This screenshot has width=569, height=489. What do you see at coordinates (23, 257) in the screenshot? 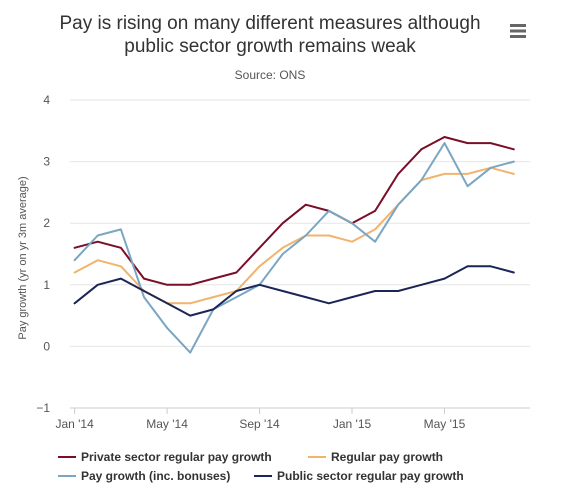
I see `y-axis-label: Pay growth (yr on yr 3m average)` at bounding box center [23, 257].